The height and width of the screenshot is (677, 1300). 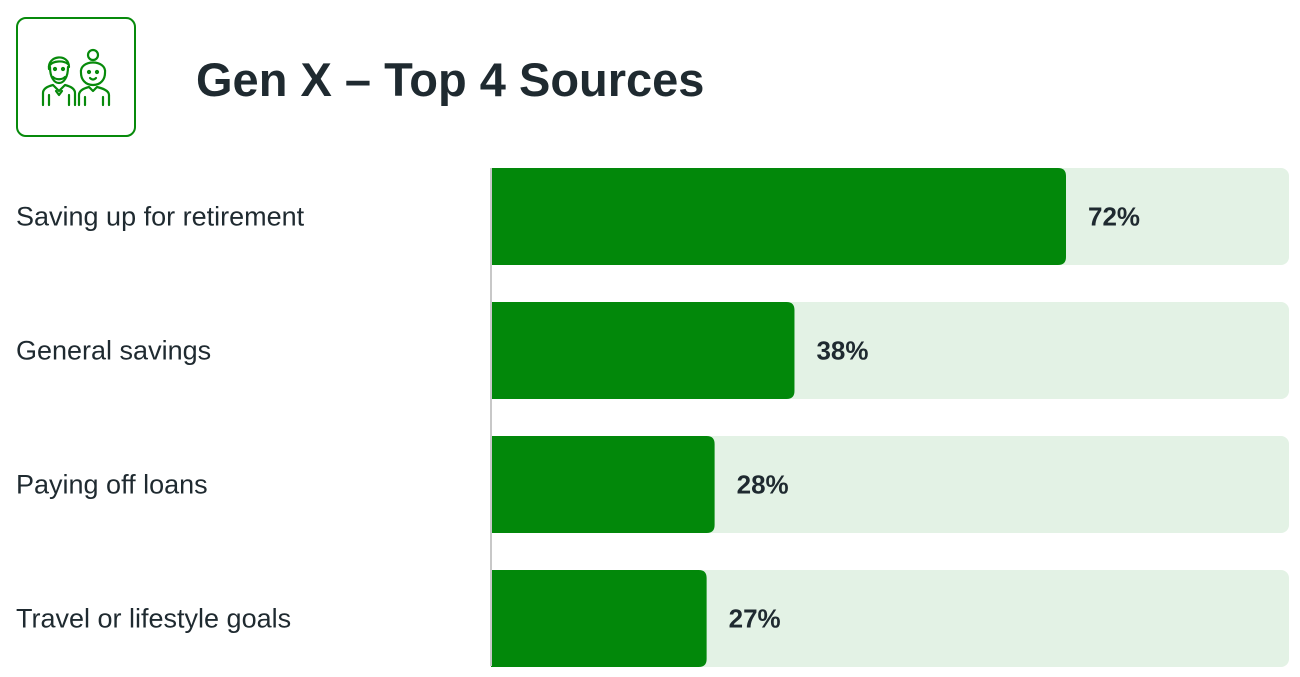 I want to click on category-label: Travel or lifestyle goals, so click(x=153, y=619).